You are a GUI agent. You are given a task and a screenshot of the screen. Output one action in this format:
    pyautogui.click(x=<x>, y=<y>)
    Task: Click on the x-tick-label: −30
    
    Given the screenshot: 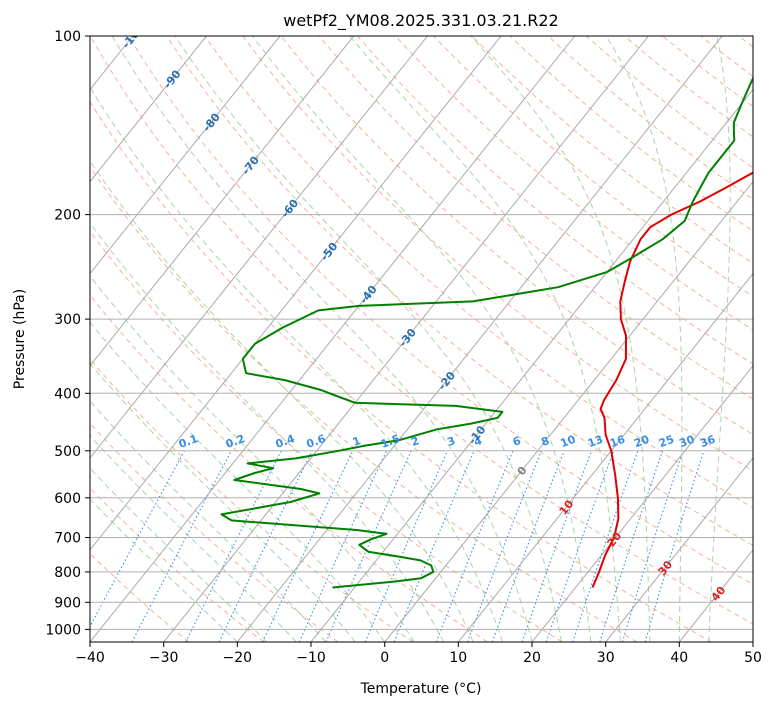 What is the action you would take?
    pyautogui.click(x=164, y=658)
    